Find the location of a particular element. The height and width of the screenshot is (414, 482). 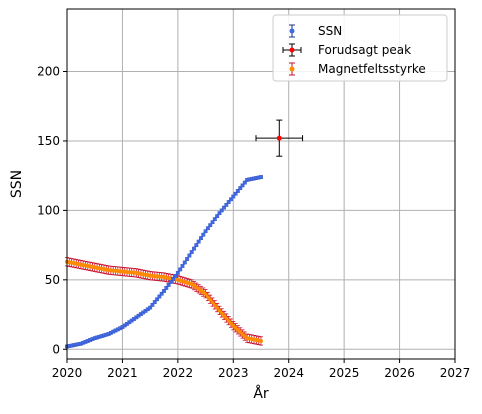

x-tick-label: 2027 is located at coordinates (455, 373).